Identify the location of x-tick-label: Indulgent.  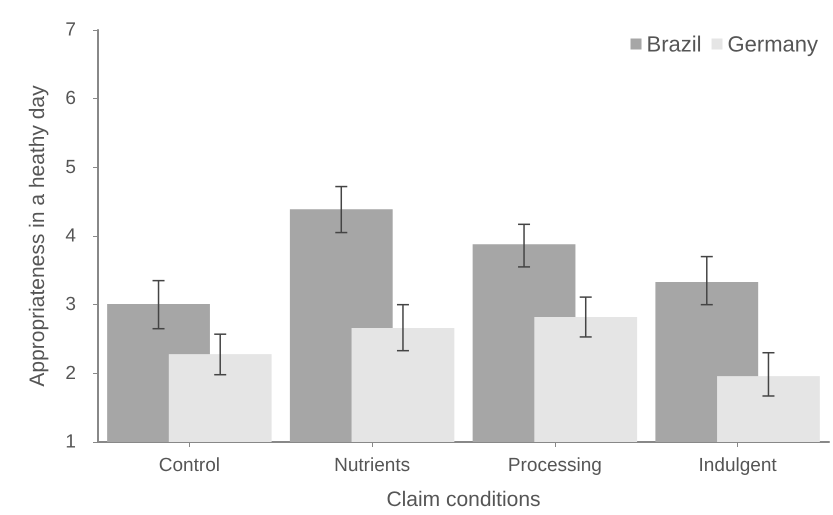
(738, 465).